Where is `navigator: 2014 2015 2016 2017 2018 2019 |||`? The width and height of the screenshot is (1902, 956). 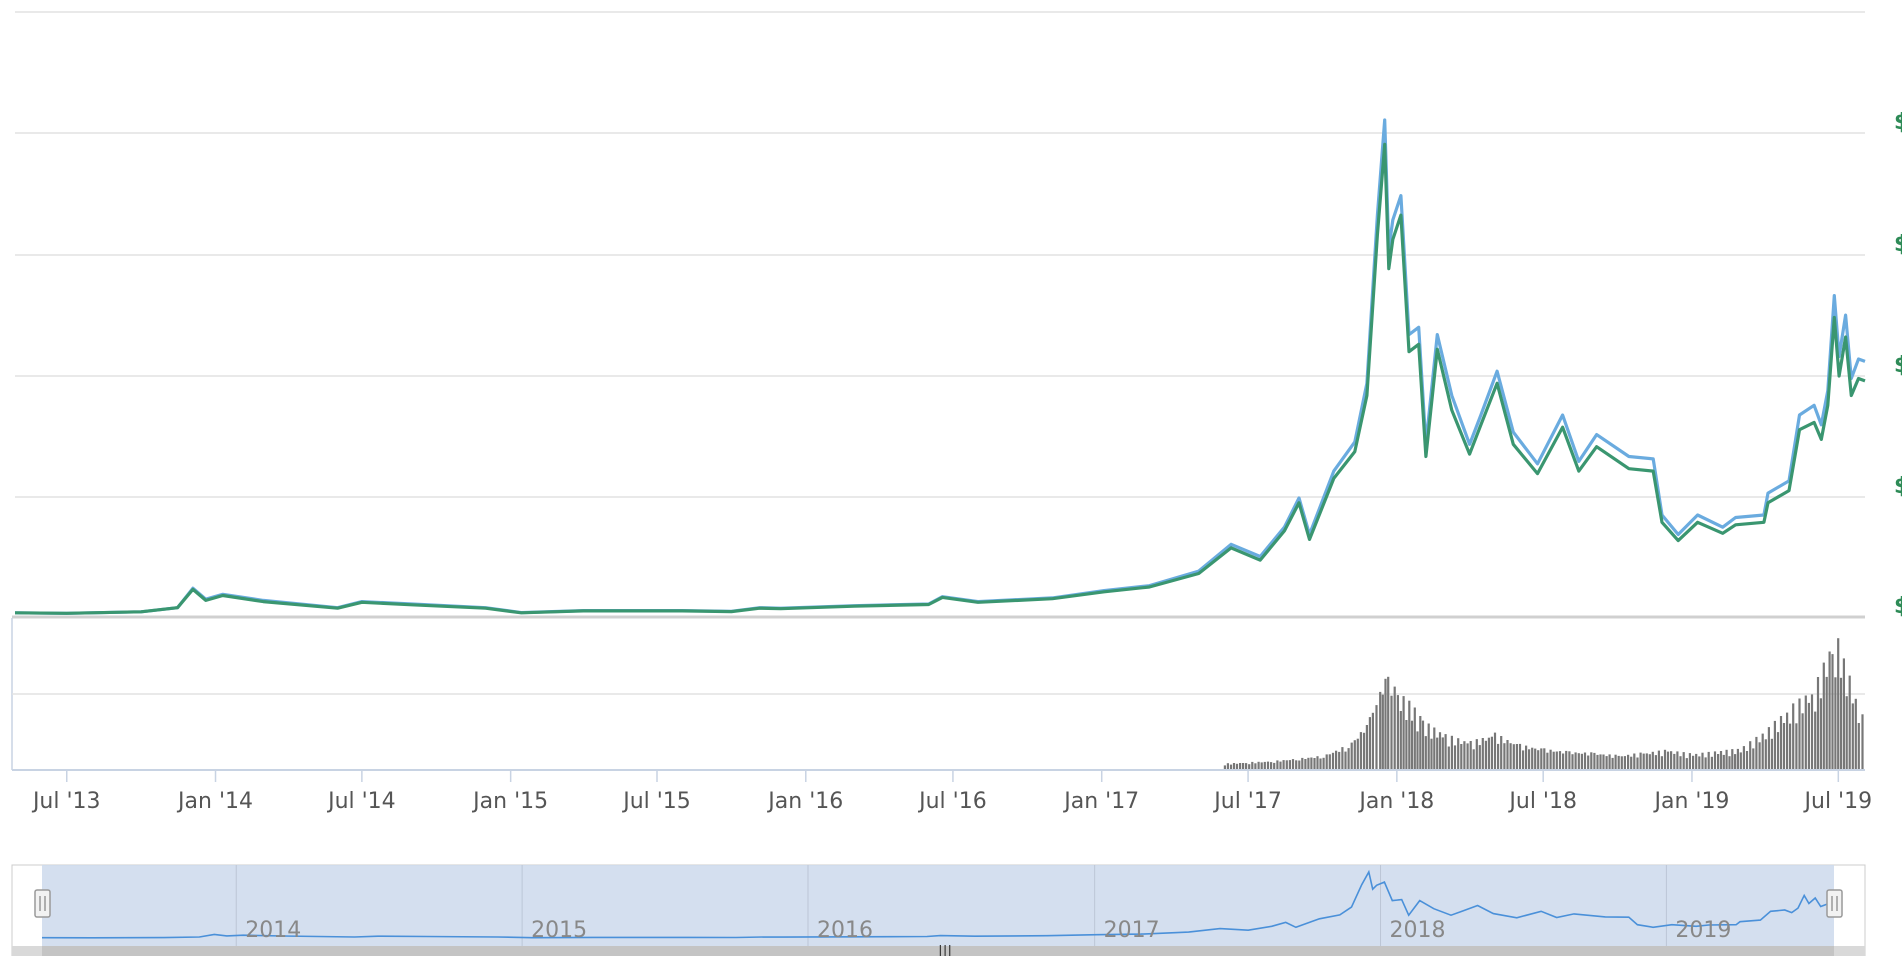
navigator: 2014 2015 2016 2017 2018 2019 ||| is located at coordinates (938, 910).